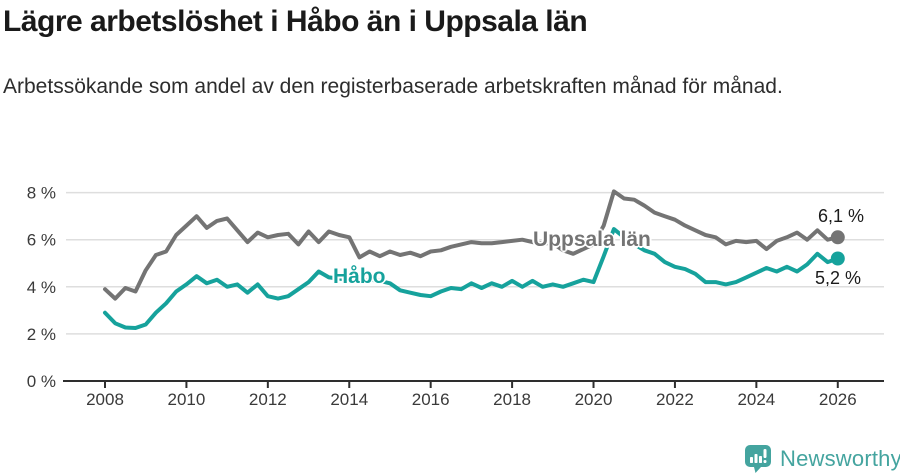 This screenshot has height=474, width=900. I want to click on x-tick-label: 2022, so click(675, 399).